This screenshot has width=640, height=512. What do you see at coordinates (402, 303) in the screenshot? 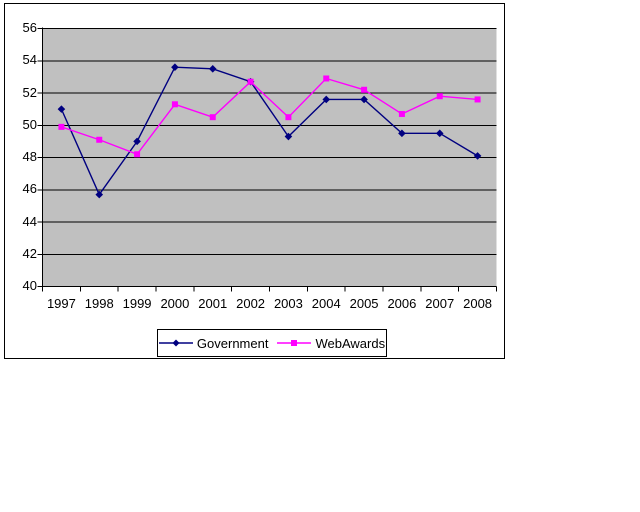
I see `x-axis-label: 2006` at bounding box center [402, 303].